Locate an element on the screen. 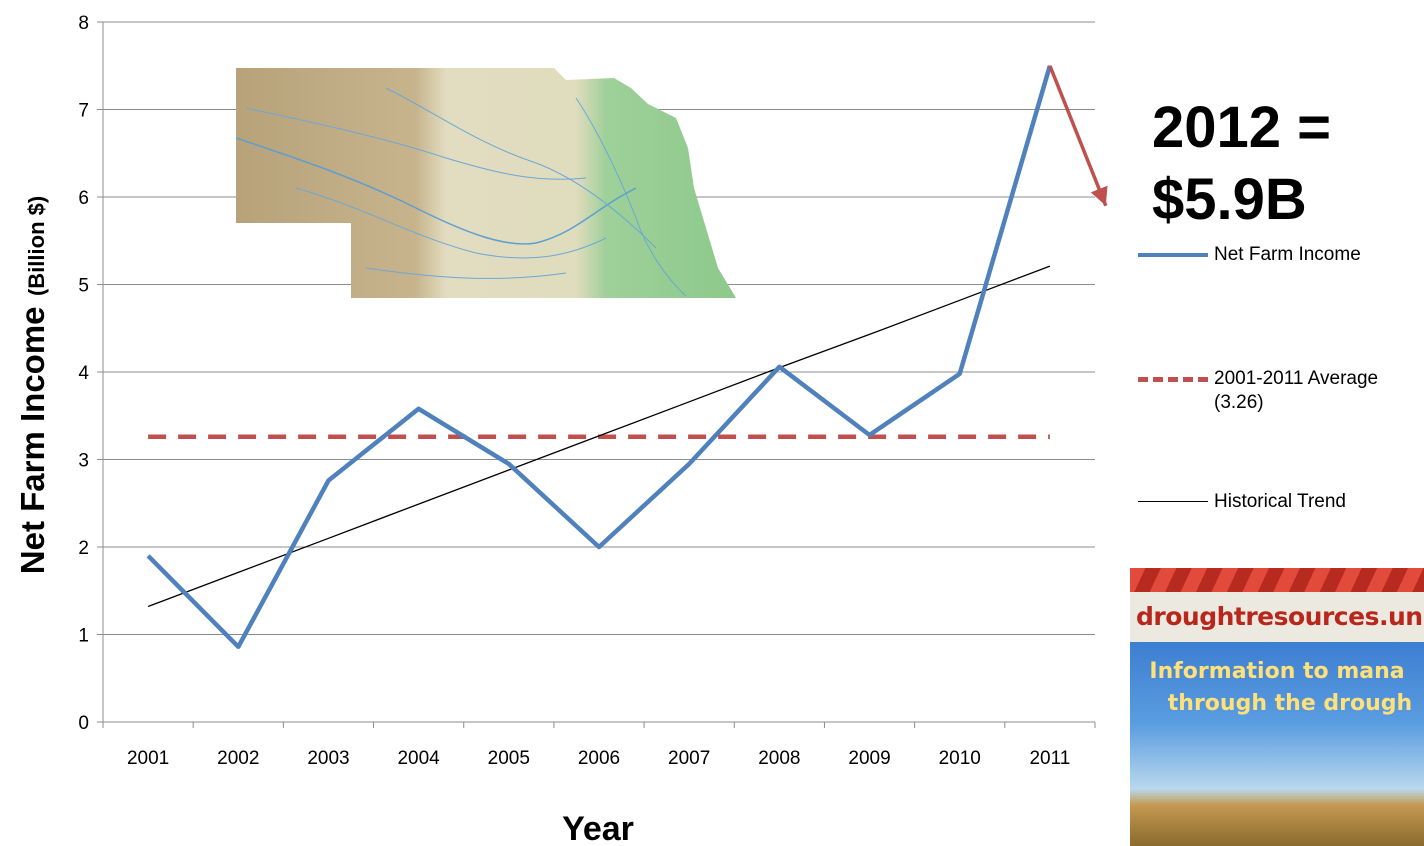 The image size is (1424, 846). x-tick-label: 2006 is located at coordinates (599, 758).